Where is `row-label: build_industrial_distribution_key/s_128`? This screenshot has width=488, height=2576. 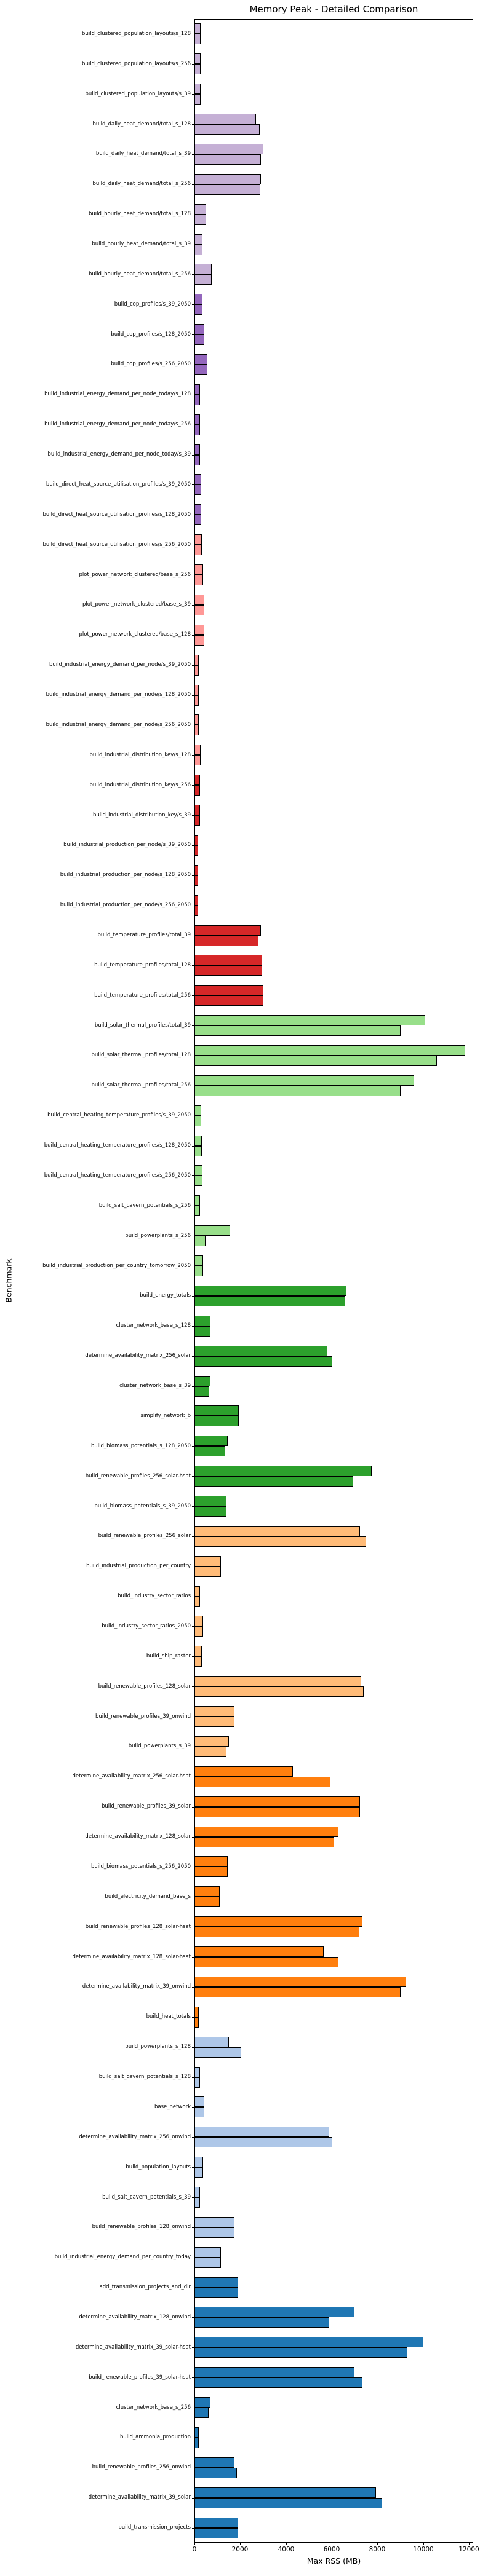 row-label: build_industrial_distribution_key/s_128 is located at coordinates (140, 755).